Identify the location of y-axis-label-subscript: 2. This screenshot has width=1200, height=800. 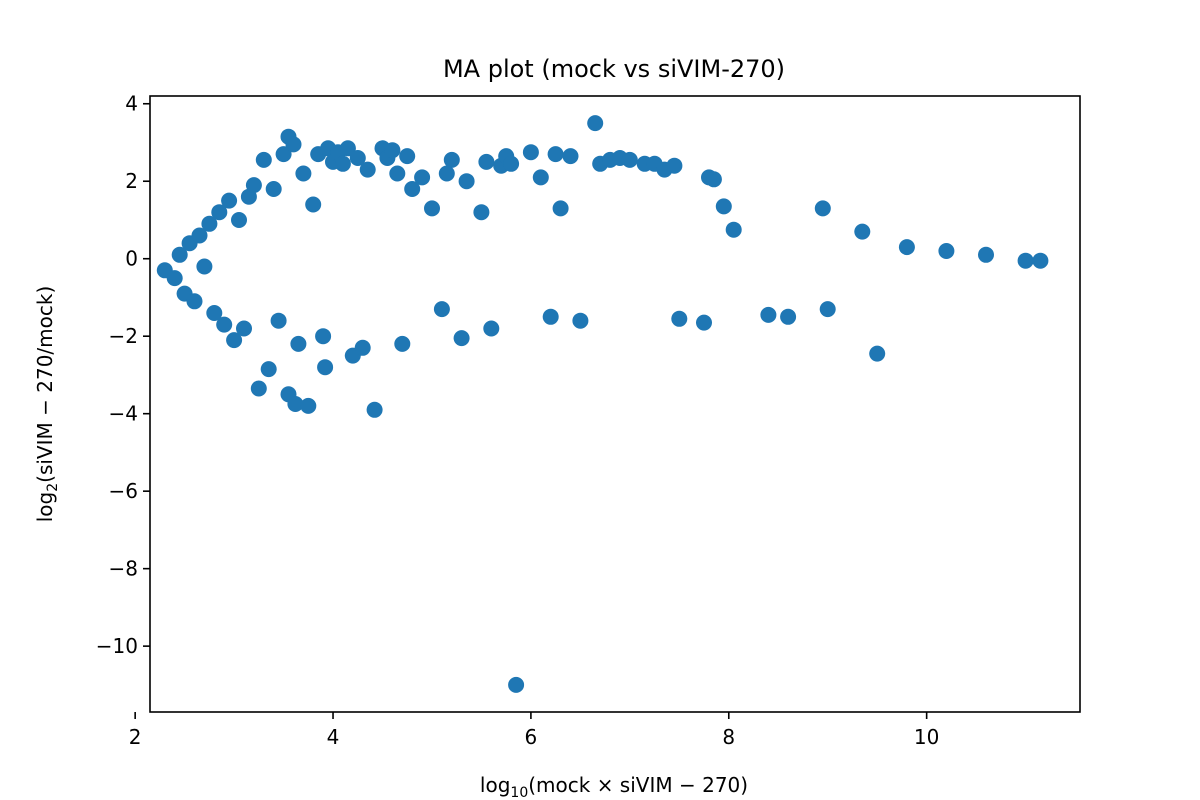
(53, 487).